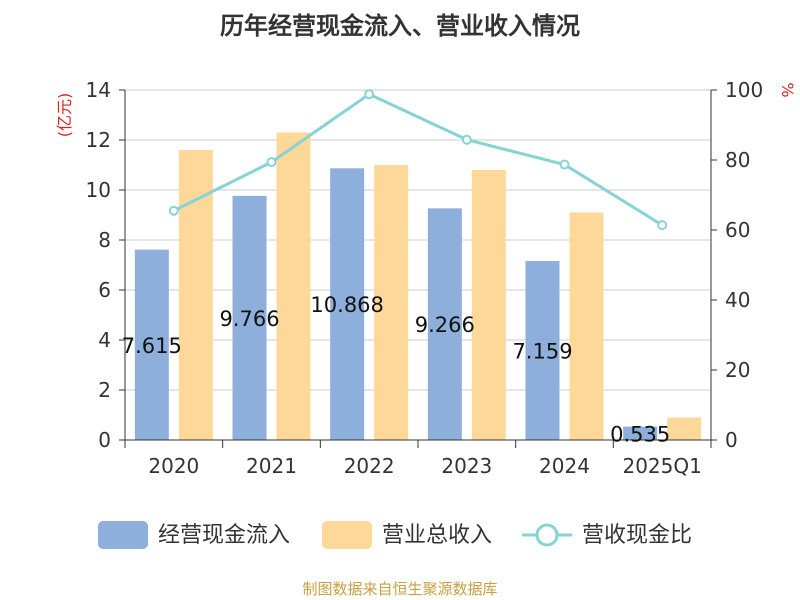 The height and width of the screenshot is (600, 800). I want to click on left-axis-unit: (亿元), so click(64, 115).